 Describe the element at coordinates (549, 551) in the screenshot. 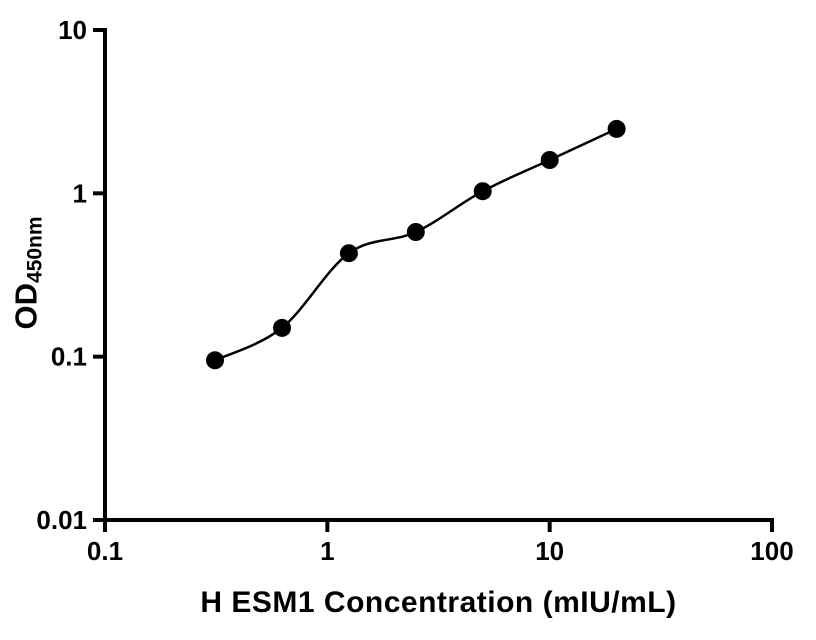

I see `x-tick-label: 10` at that location.